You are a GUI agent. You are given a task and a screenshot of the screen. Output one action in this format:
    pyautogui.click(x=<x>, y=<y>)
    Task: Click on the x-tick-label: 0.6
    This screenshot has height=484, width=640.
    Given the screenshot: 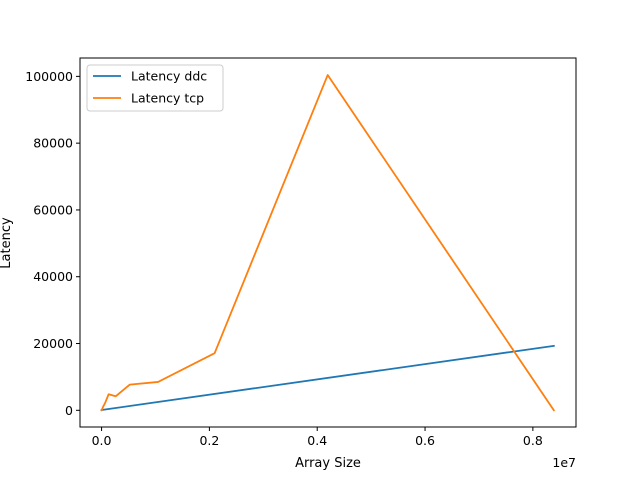 What is the action you would take?
    pyautogui.click(x=425, y=440)
    